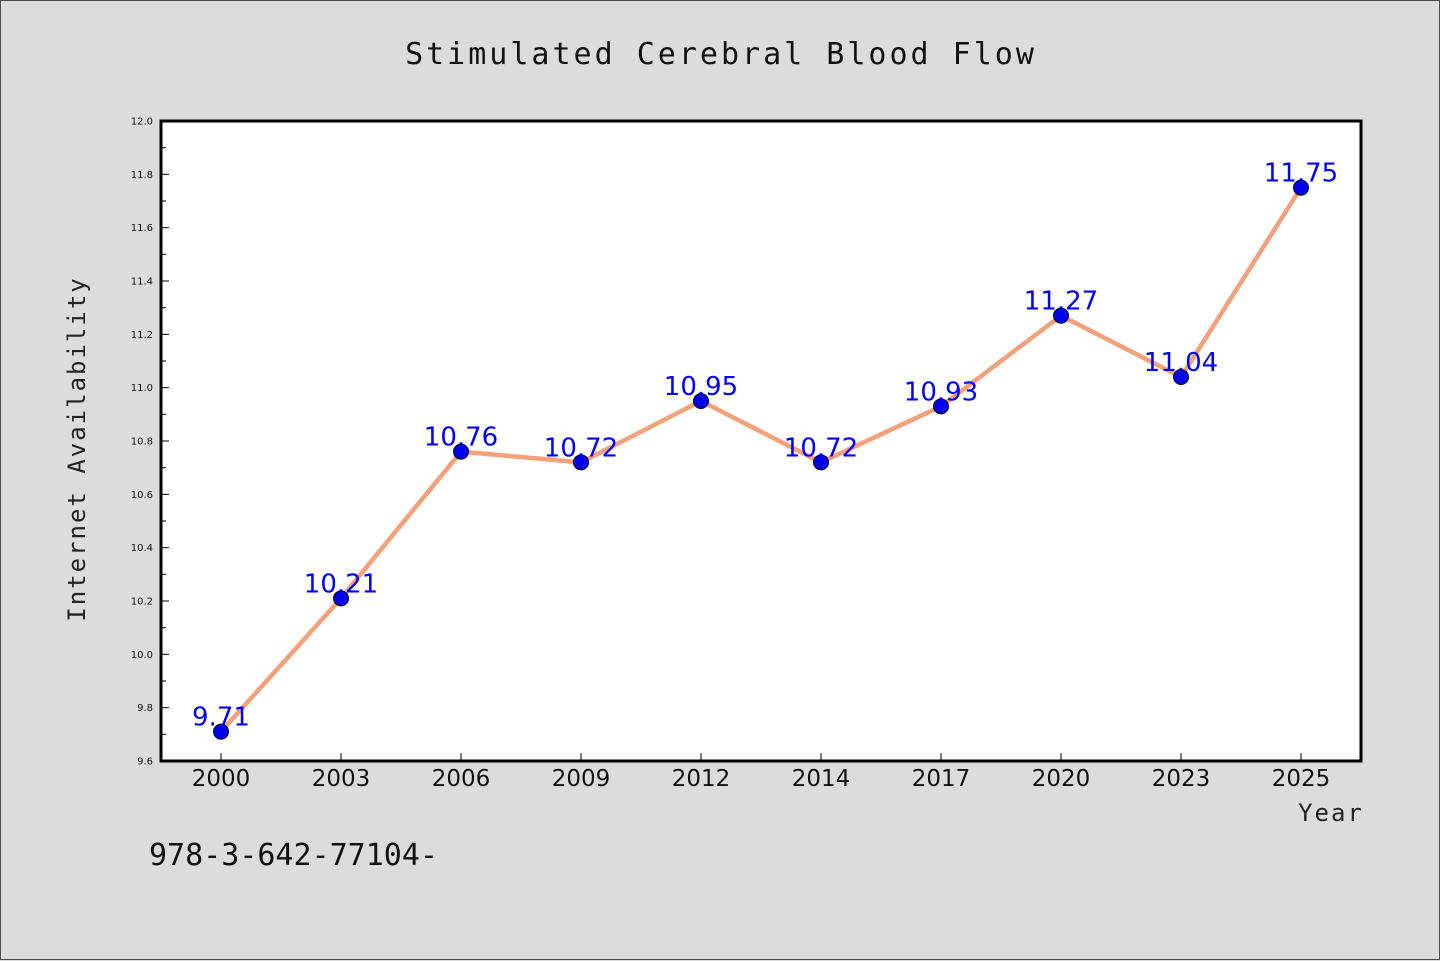 This screenshot has height=961, width=1440. Describe the element at coordinates (1181, 363) in the screenshot. I see `data-label: 11.04` at that location.